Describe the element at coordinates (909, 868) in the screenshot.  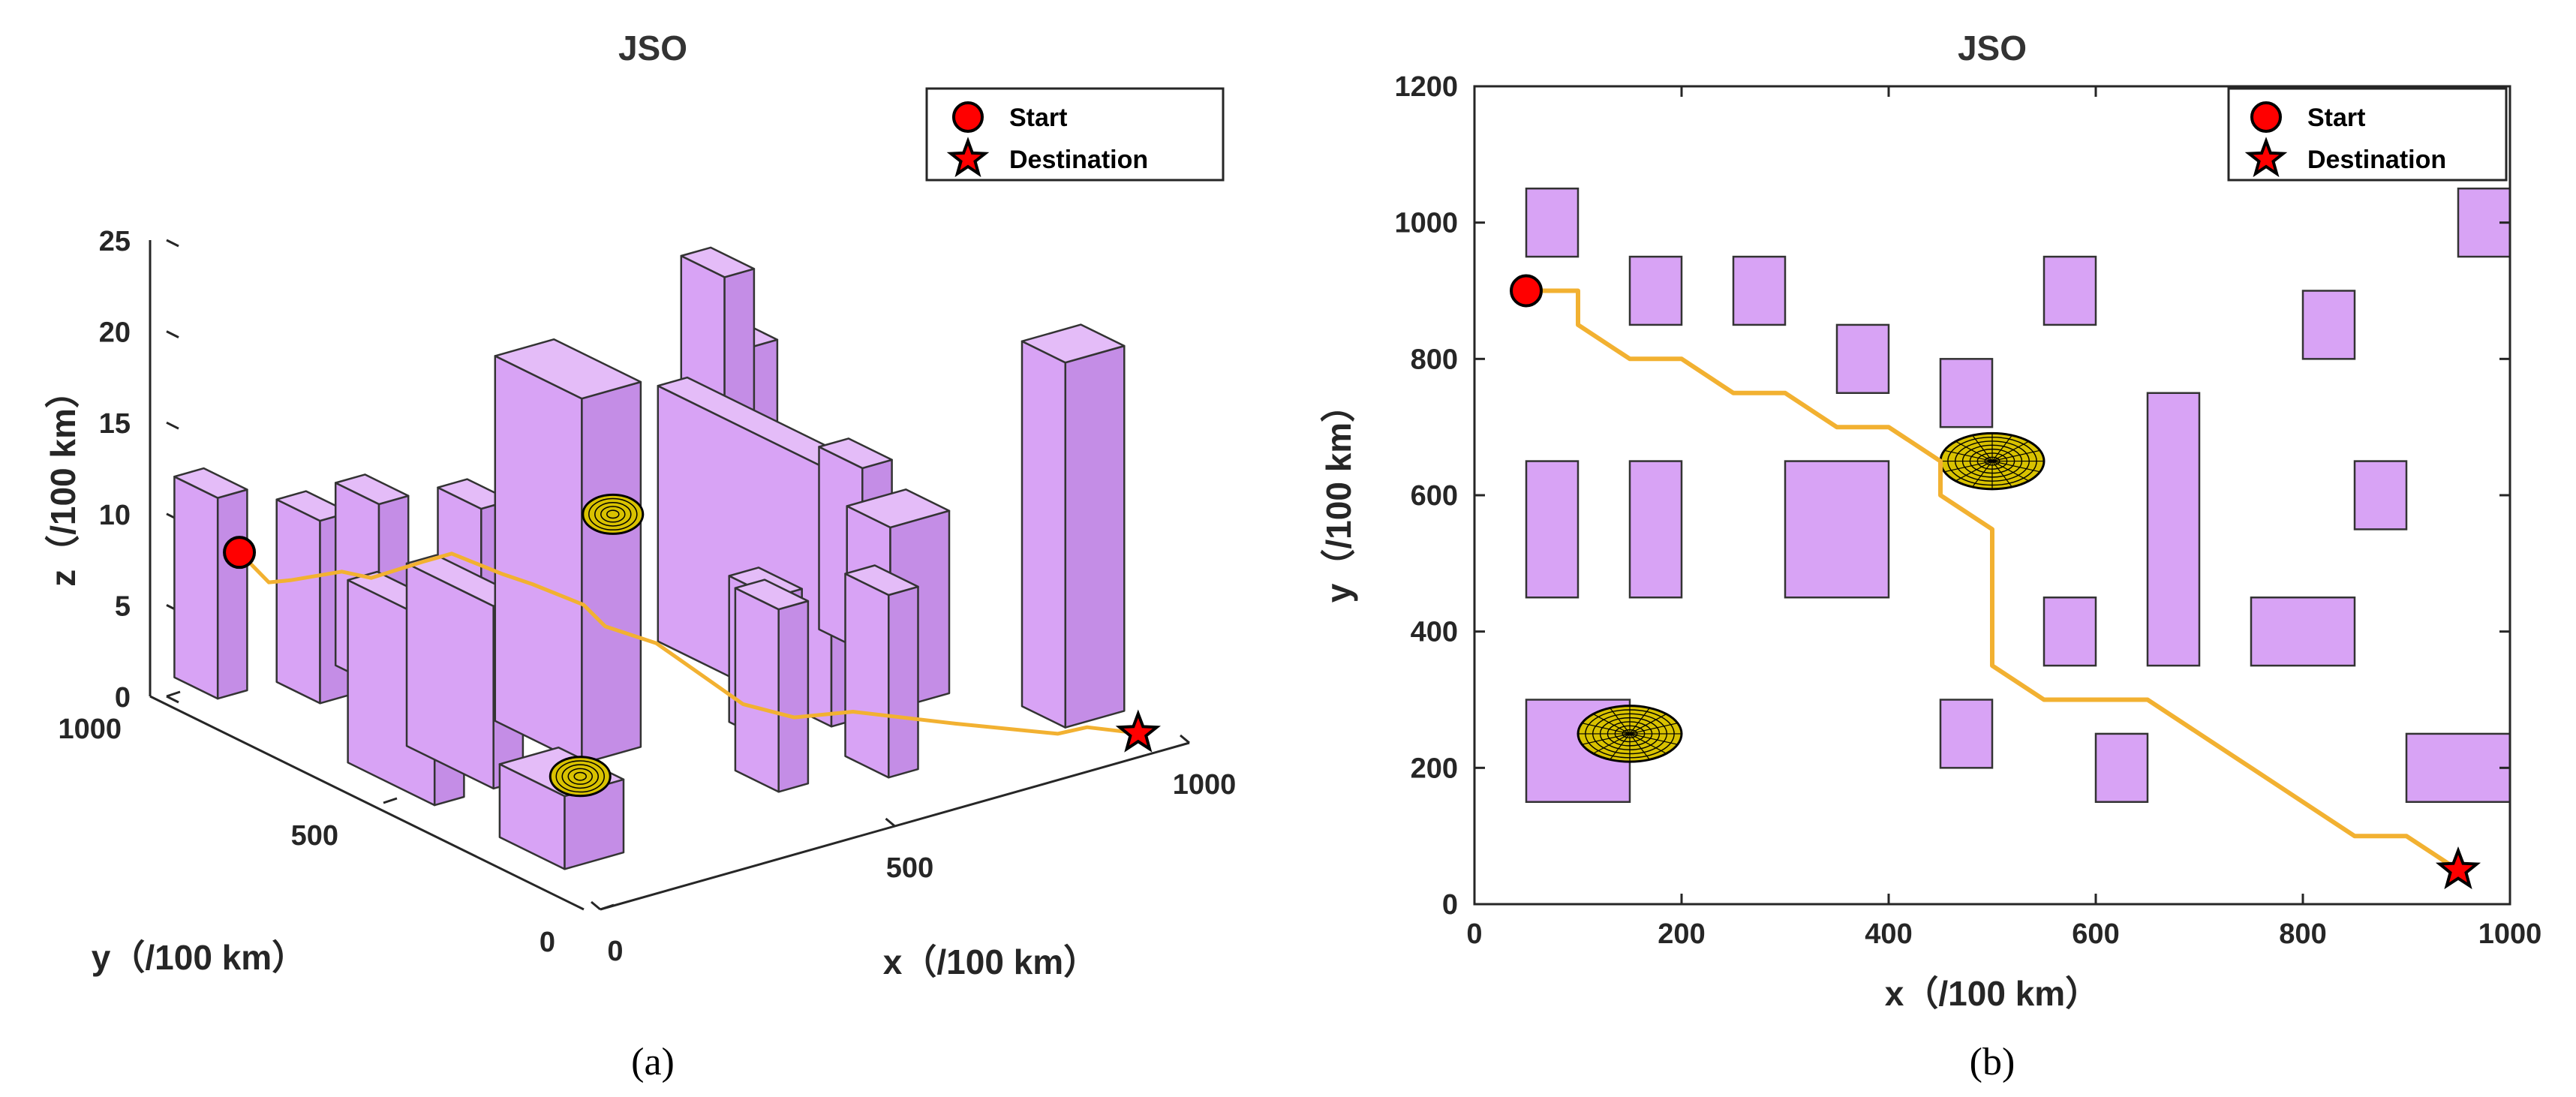
I see `panel-a-x-tick-label: 500` at that location.